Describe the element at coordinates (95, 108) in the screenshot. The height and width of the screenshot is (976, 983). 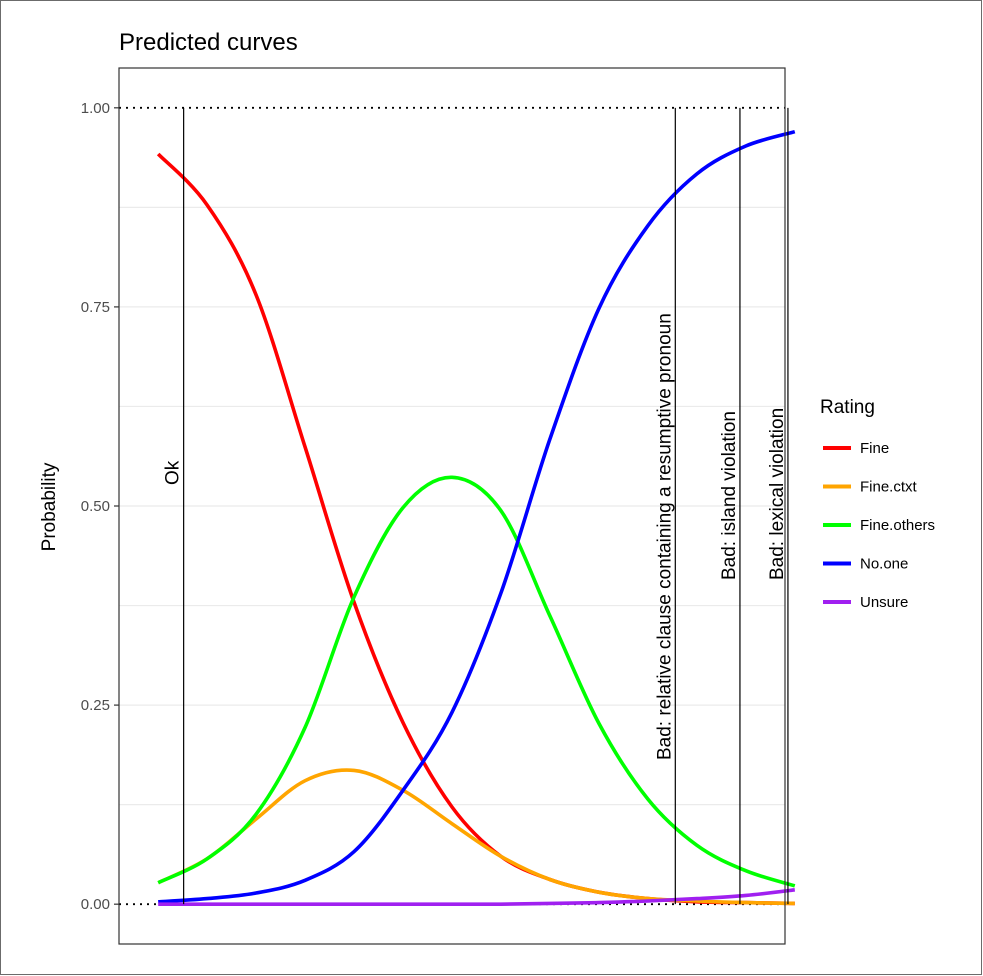
I see `y-tick-label: 1.00` at that location.